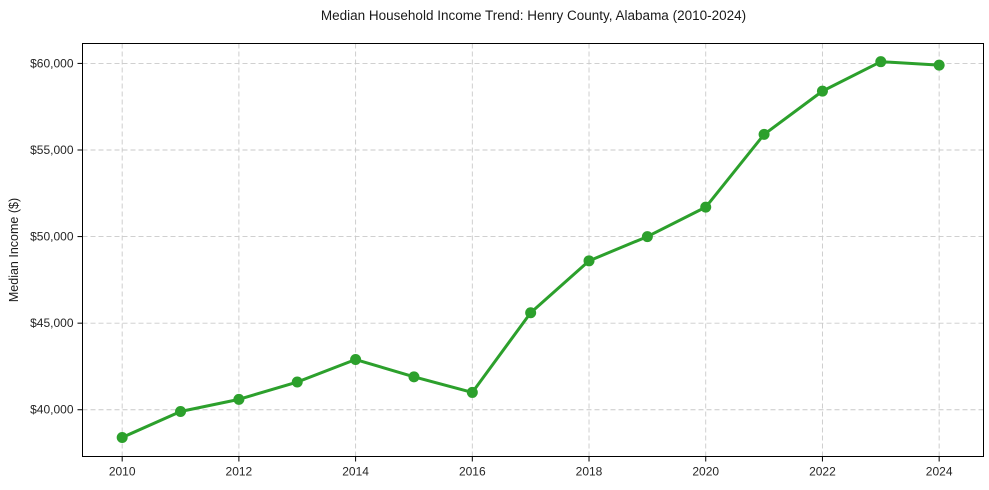  What do you see at coordinates (52, 410) in the screenshot?
I see `y-tick-label: $40,000` at bounding box center [52, 410].